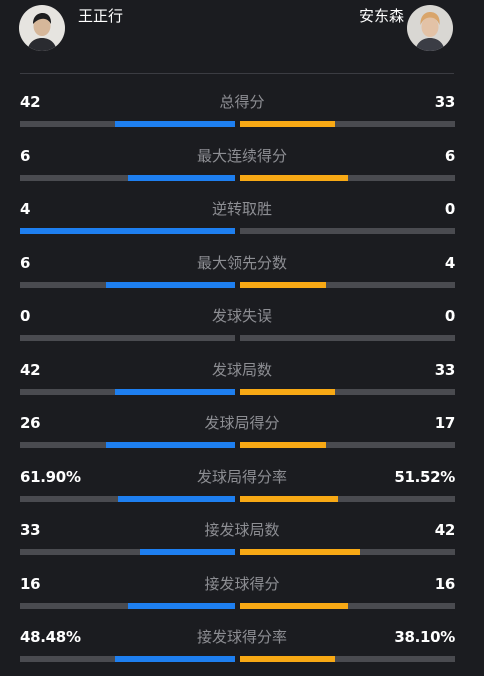 The image size is (484, 676). What do you see at coordinates (25, 316) in the screenshot?
I see `stat-left-value: 0` at bounding box center [25, 316].